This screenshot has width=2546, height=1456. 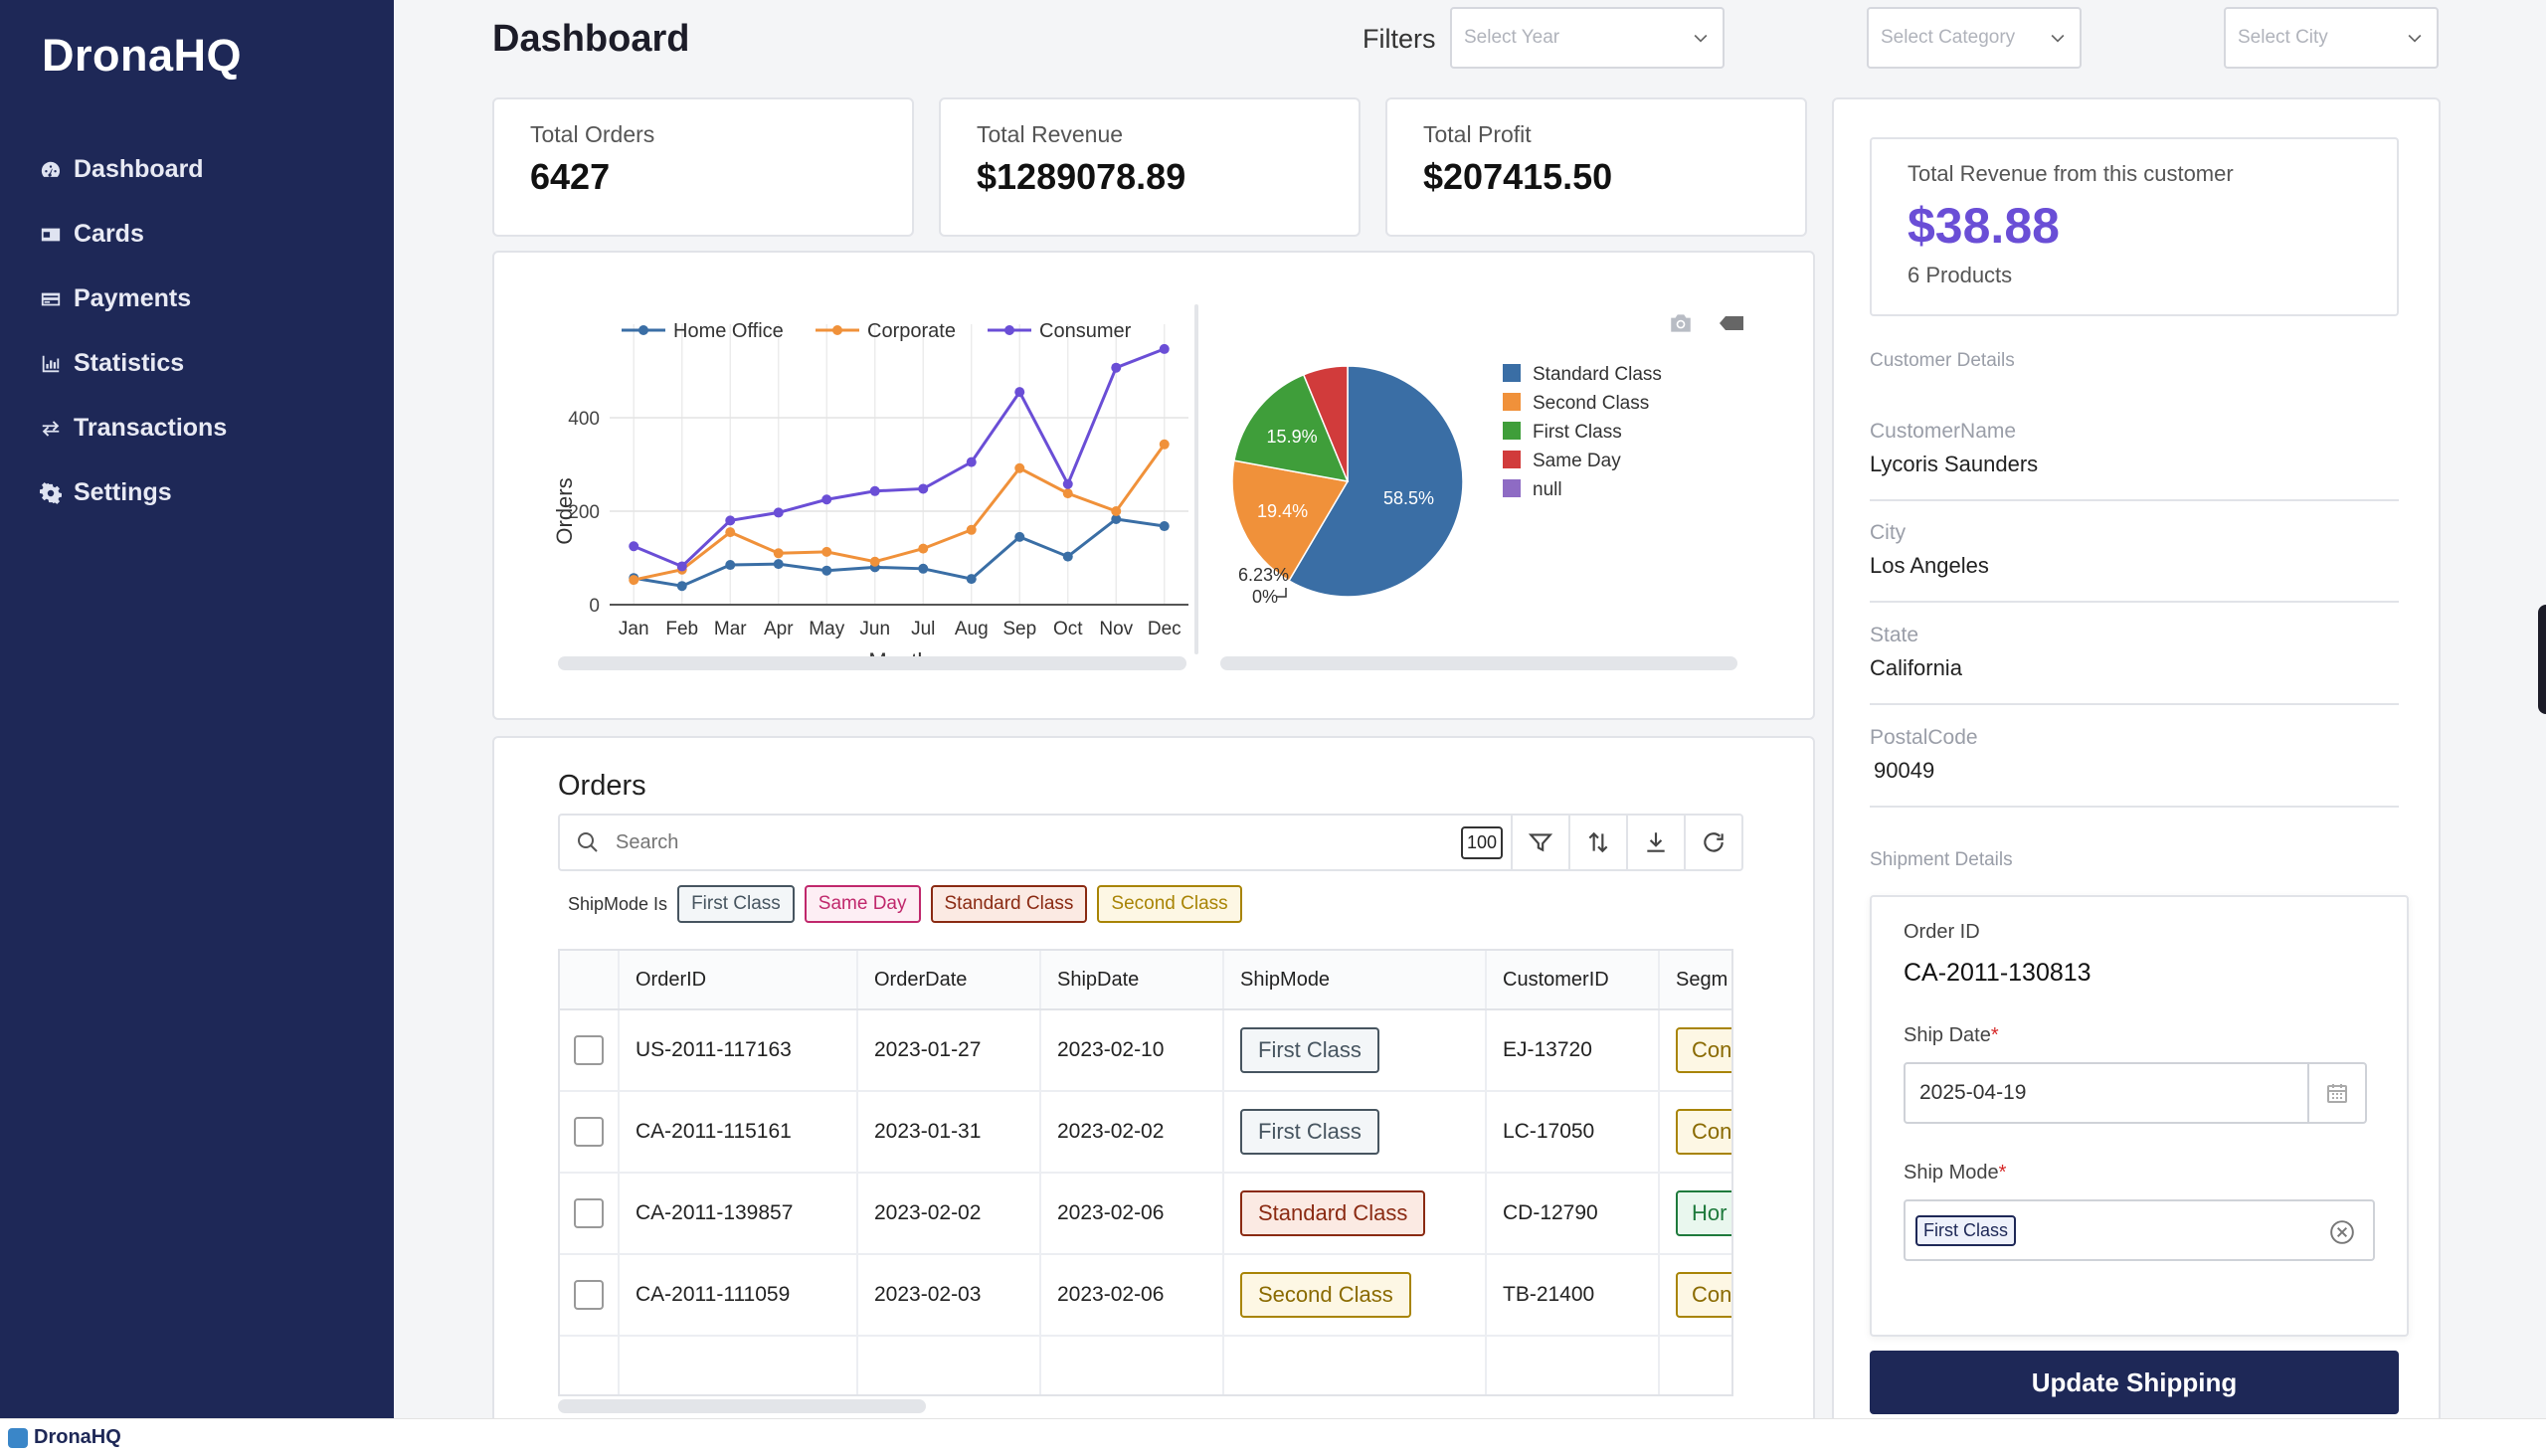 I want to click on column-header: CustomerID, so click(x=1573, y=979).